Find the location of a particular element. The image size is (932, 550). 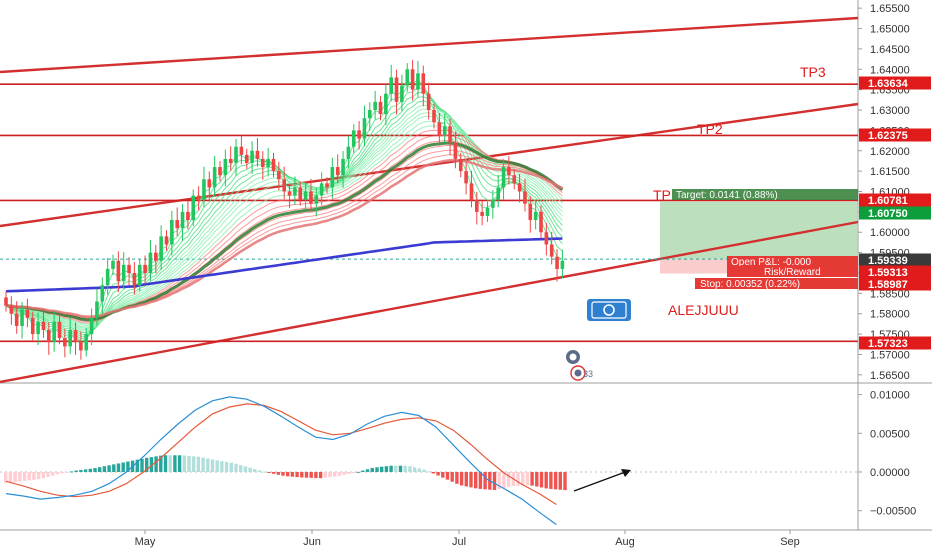

target-info-box is located at coordinates (765, 194).